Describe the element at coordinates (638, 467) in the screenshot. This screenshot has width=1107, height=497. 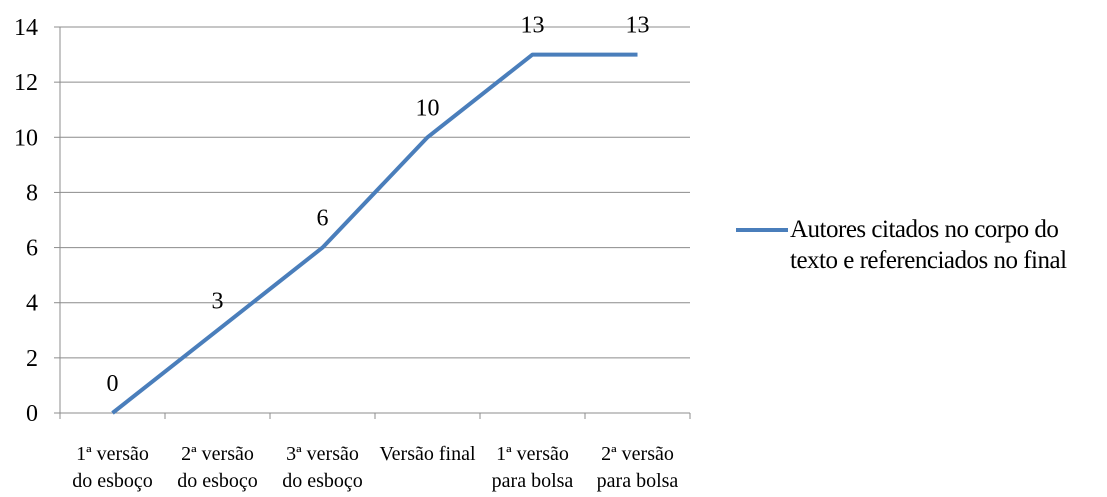
I see `x-tick-label: 2ª versão para bolsa` at that location.